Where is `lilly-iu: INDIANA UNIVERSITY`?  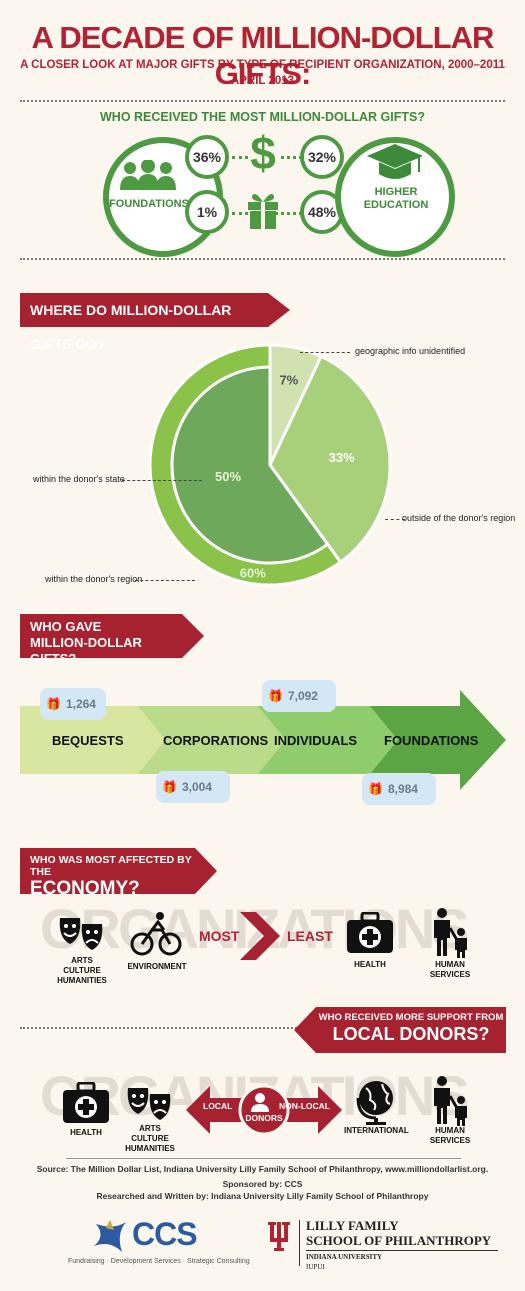 lilly-iu: INDIANA UNIVERSITY is located at coordinates (344, 1257).